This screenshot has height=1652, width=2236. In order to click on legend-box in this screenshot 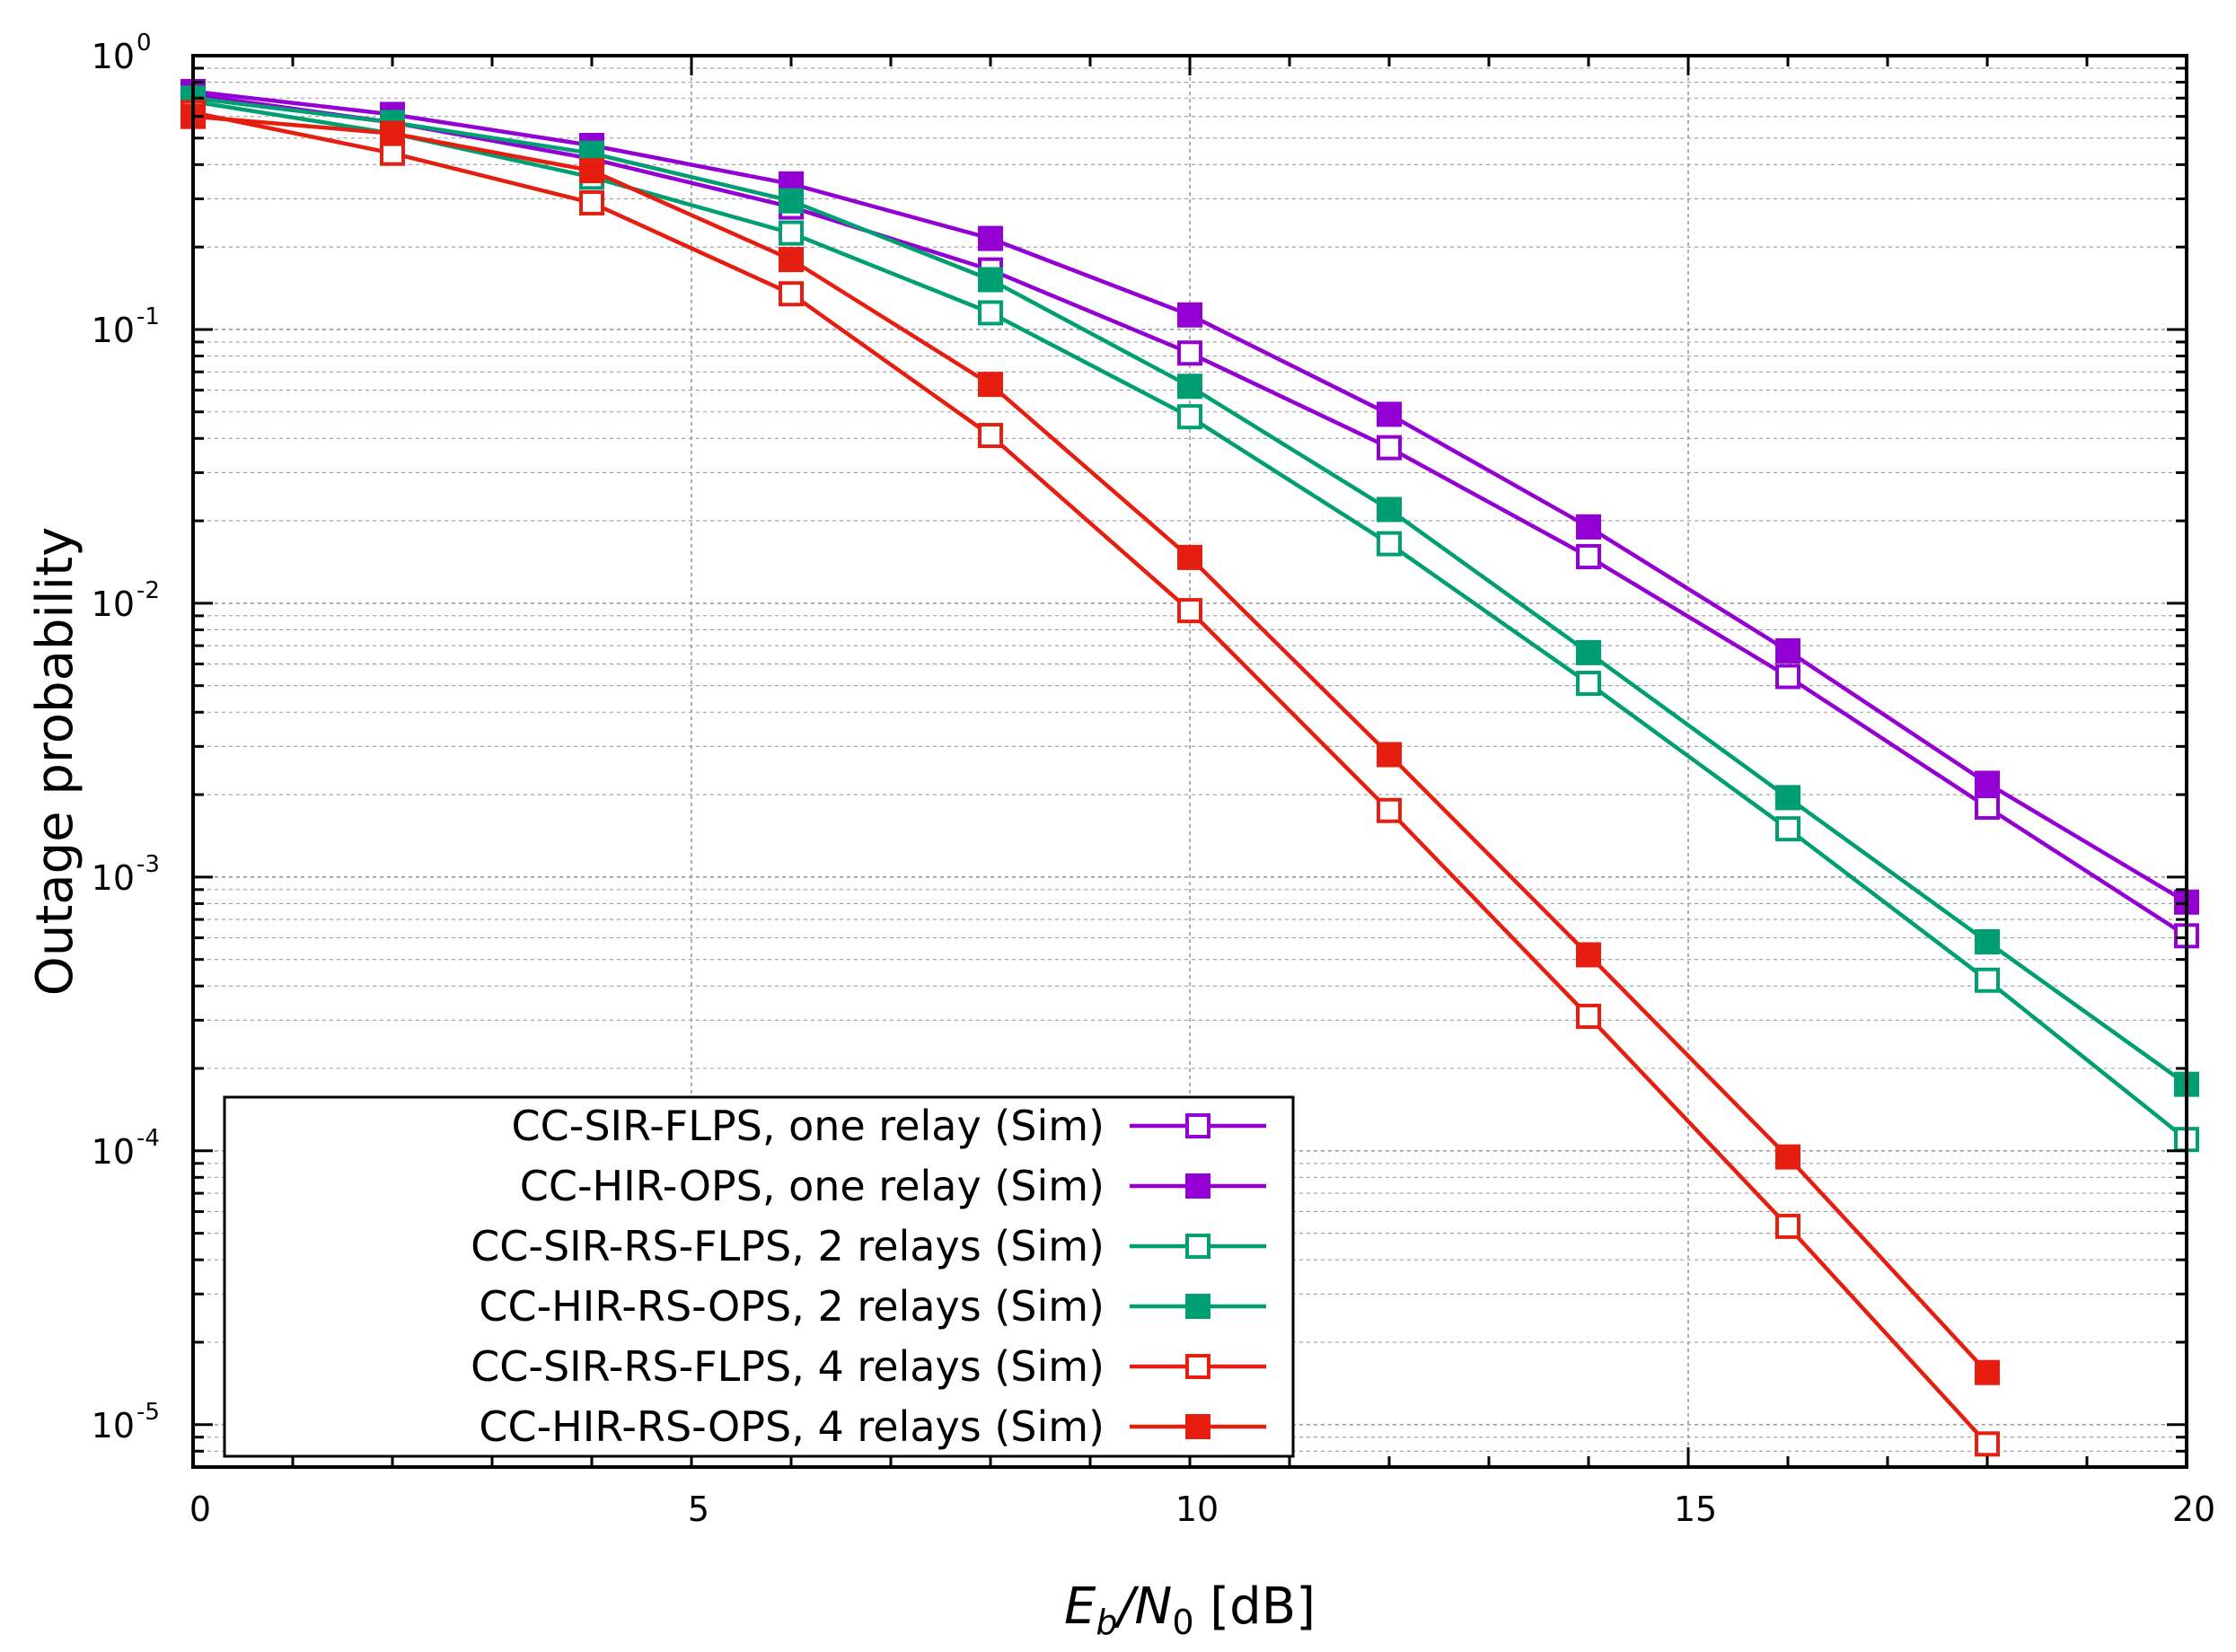, I will do `click(759, 1277)`.